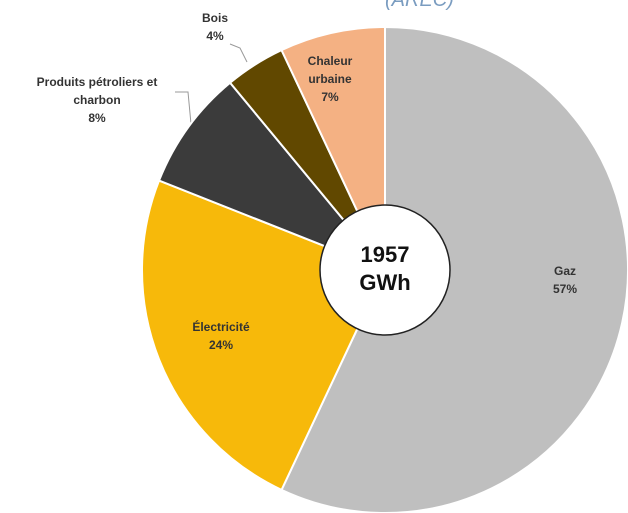 Image resolution: width=628 pixels, height=513 pixels. What do you see at coordinates (97, 118) in the screenshot?
I see `slice-value-label: 8%` at bounding box center [97, 118].